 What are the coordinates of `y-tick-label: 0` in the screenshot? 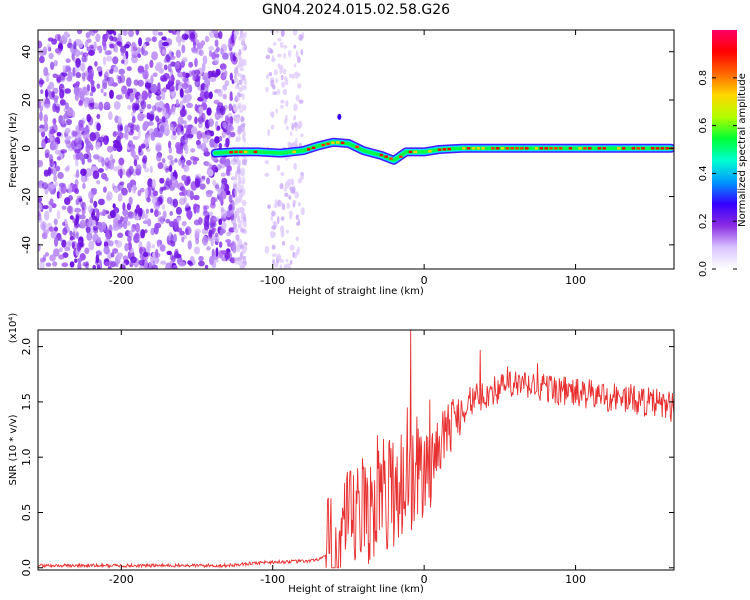 It's located at (26, 148).